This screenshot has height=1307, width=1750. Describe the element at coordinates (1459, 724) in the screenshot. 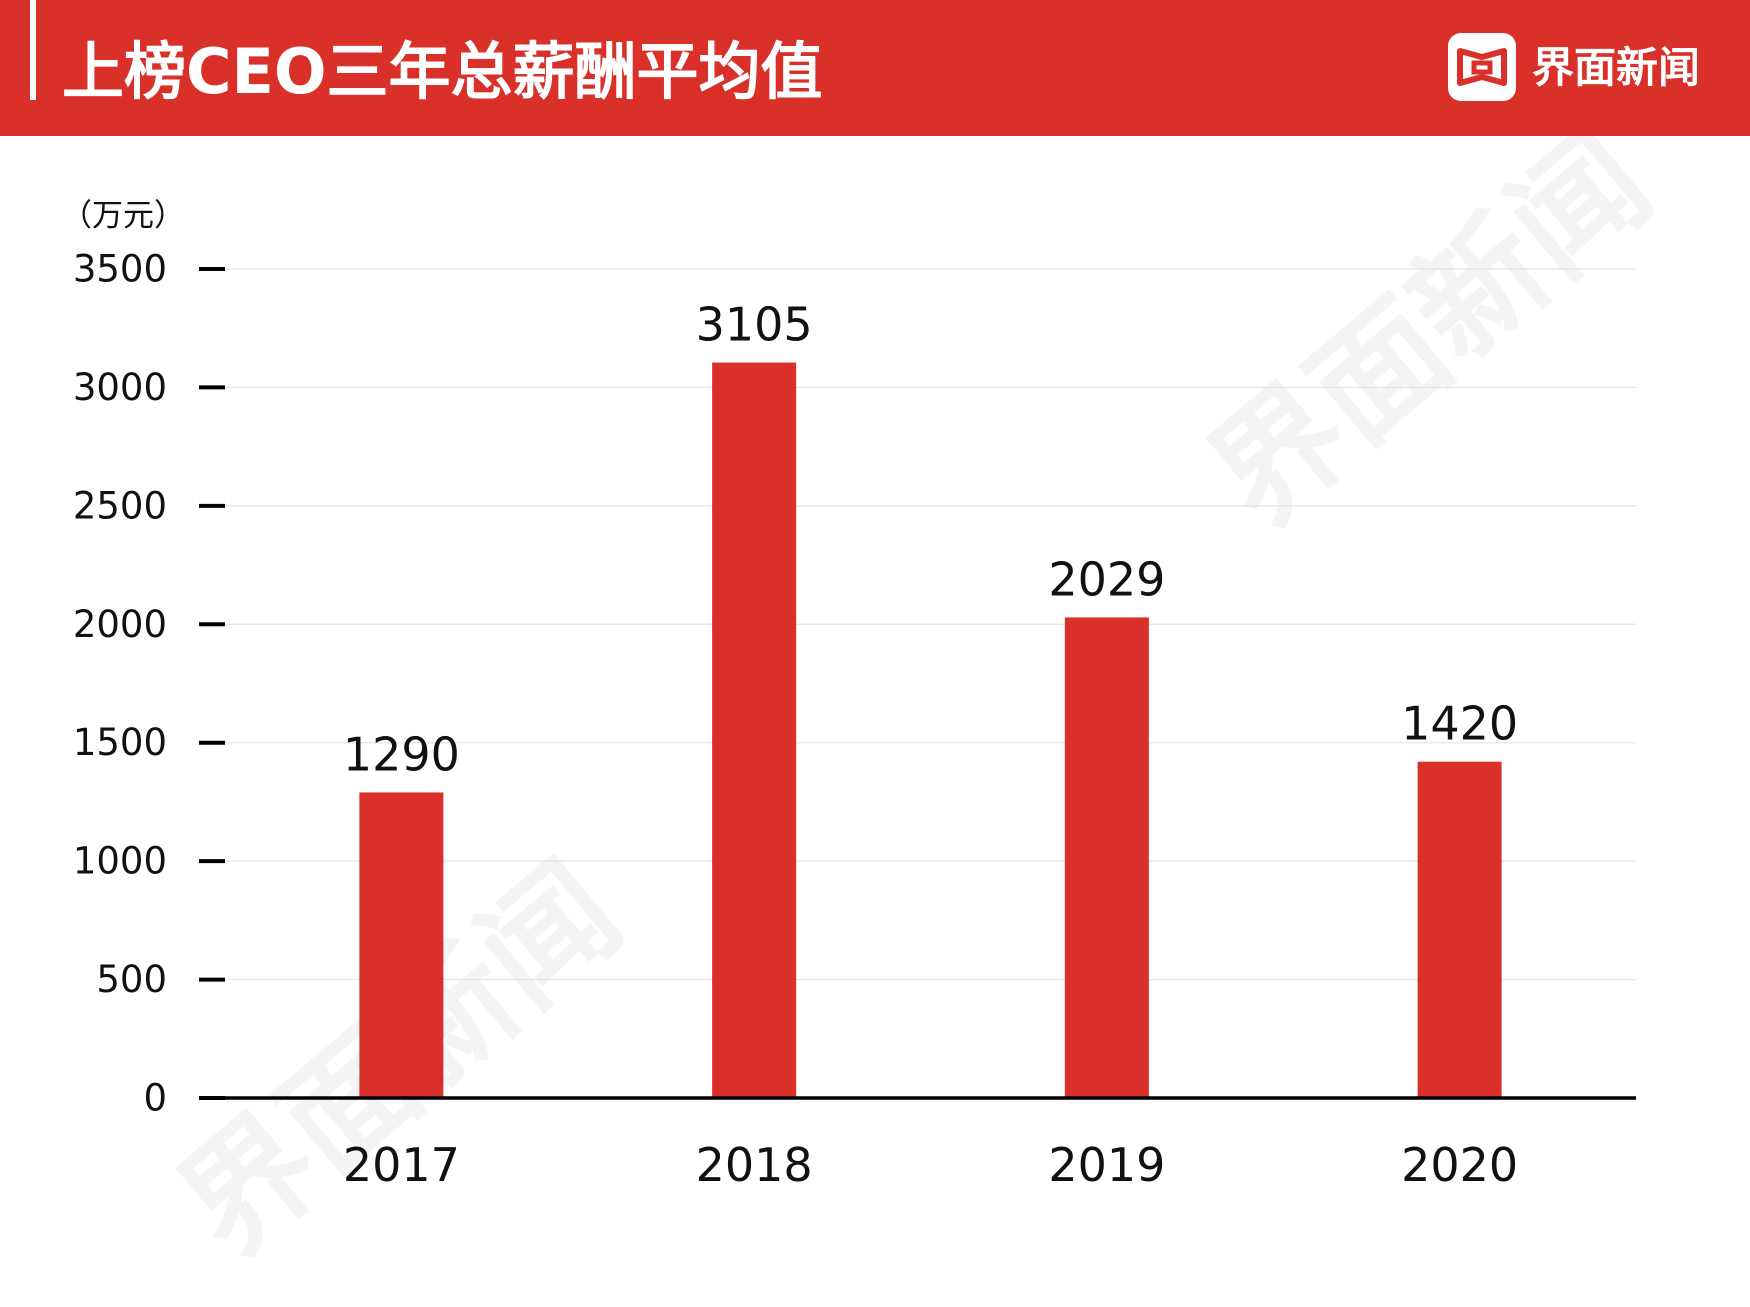

I see `bar-value-label: 1420` at that location.